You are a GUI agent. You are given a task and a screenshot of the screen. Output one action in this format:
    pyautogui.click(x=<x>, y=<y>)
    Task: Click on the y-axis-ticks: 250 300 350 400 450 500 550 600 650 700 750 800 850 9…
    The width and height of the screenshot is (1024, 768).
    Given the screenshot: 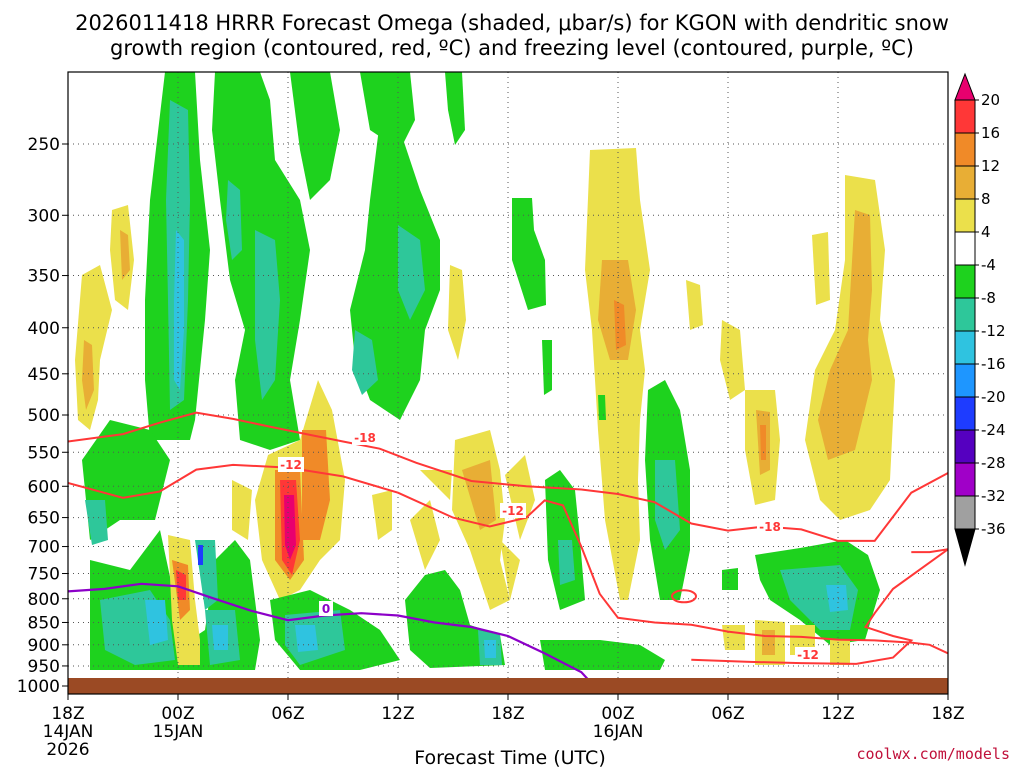 What is the action you would take?
    pyautogui.click(x=42, y=416)
    